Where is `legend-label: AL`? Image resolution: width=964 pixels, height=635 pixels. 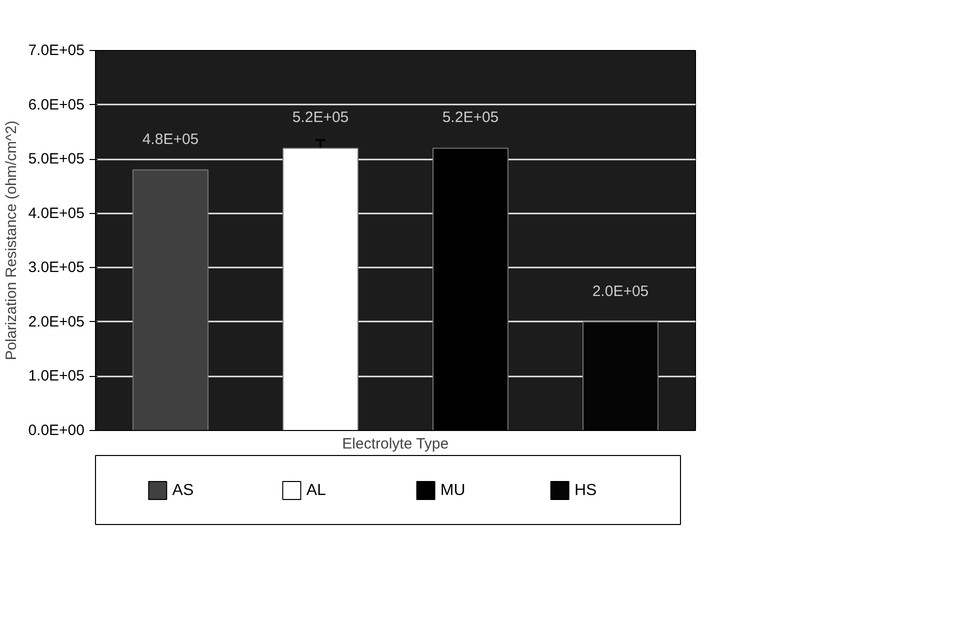
legend-label: AL is located at coordinates (316, 490).